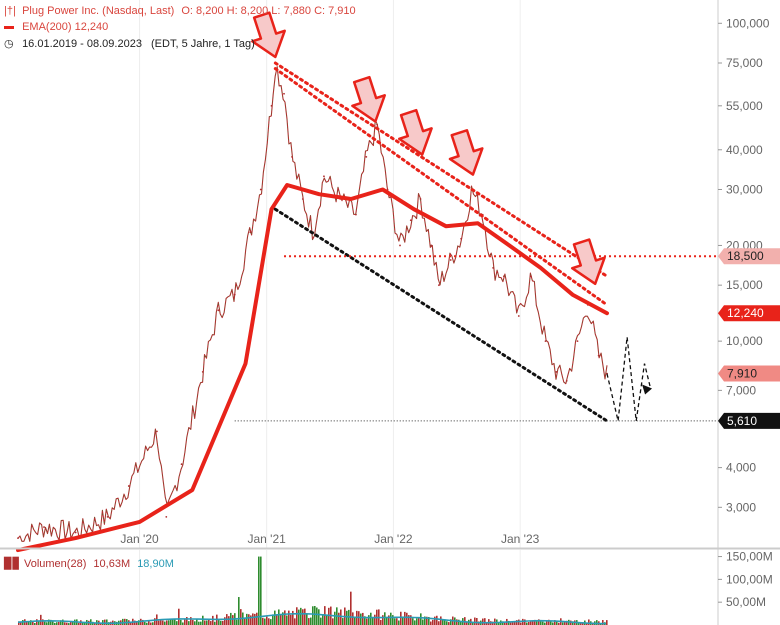 This screenshot has width=780, height=625. What do you see at coordinates (628, 379) in the screenshot?
I see `projection-zigzag` at bounding box center [628, 379].